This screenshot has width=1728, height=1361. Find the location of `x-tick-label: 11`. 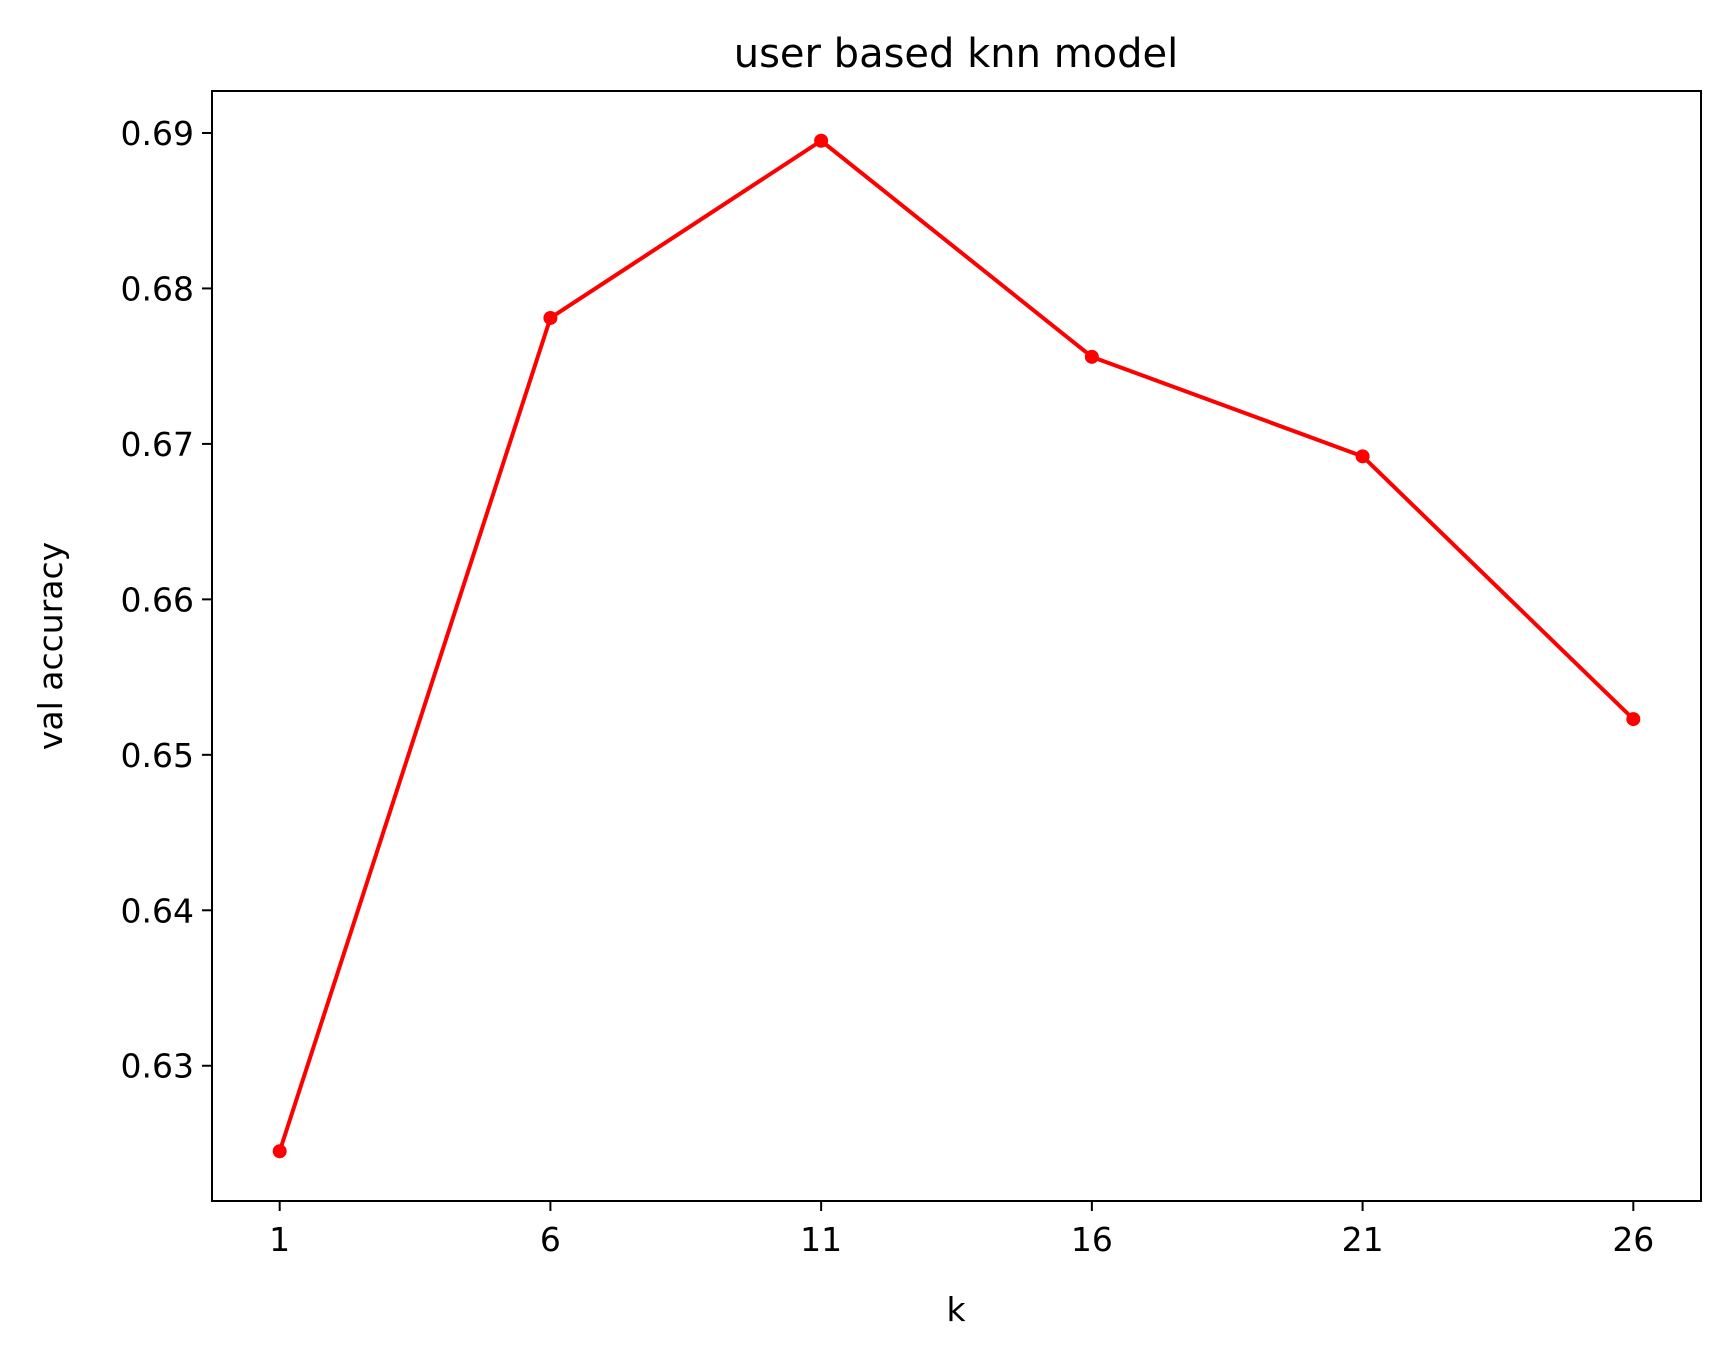

x-tick-label: 11 is located at coordinates (821, 1239).